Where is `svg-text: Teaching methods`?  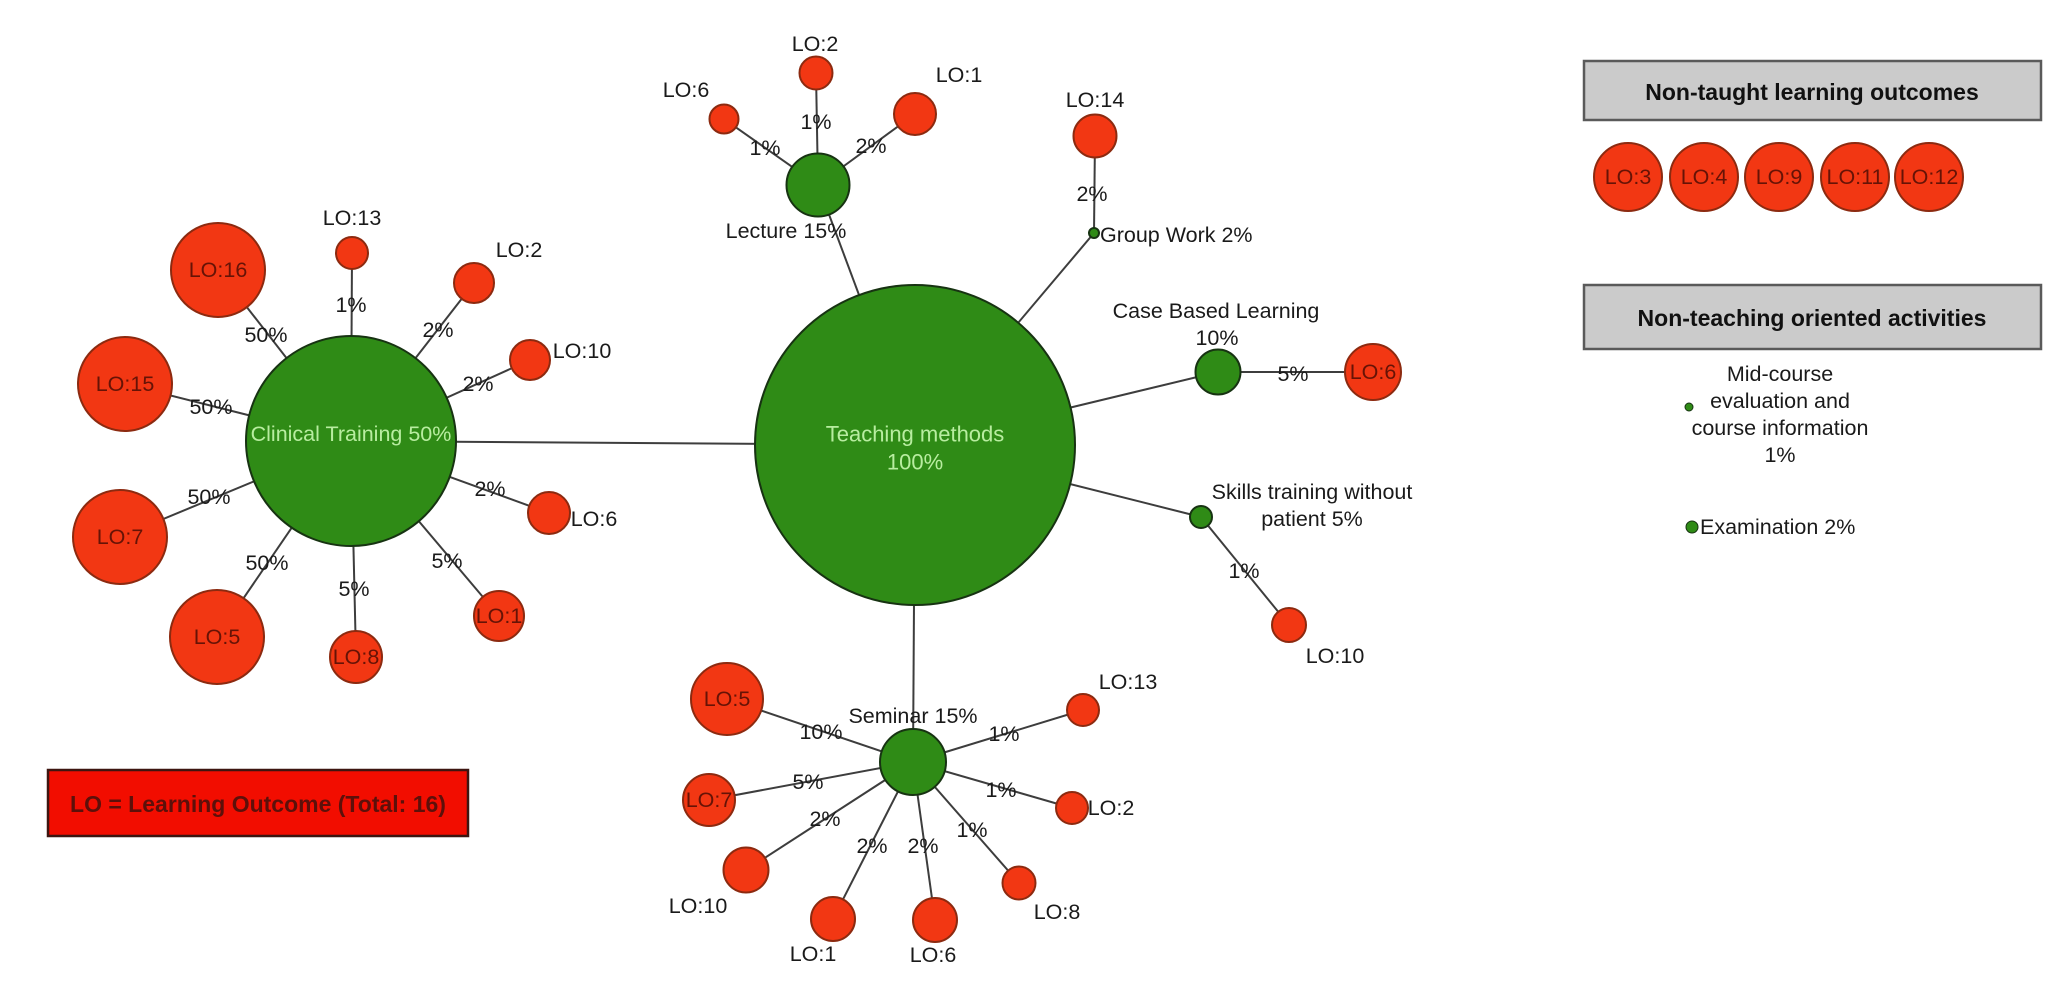 svg-text: Teaching methods is located at coordinates (915, 434).